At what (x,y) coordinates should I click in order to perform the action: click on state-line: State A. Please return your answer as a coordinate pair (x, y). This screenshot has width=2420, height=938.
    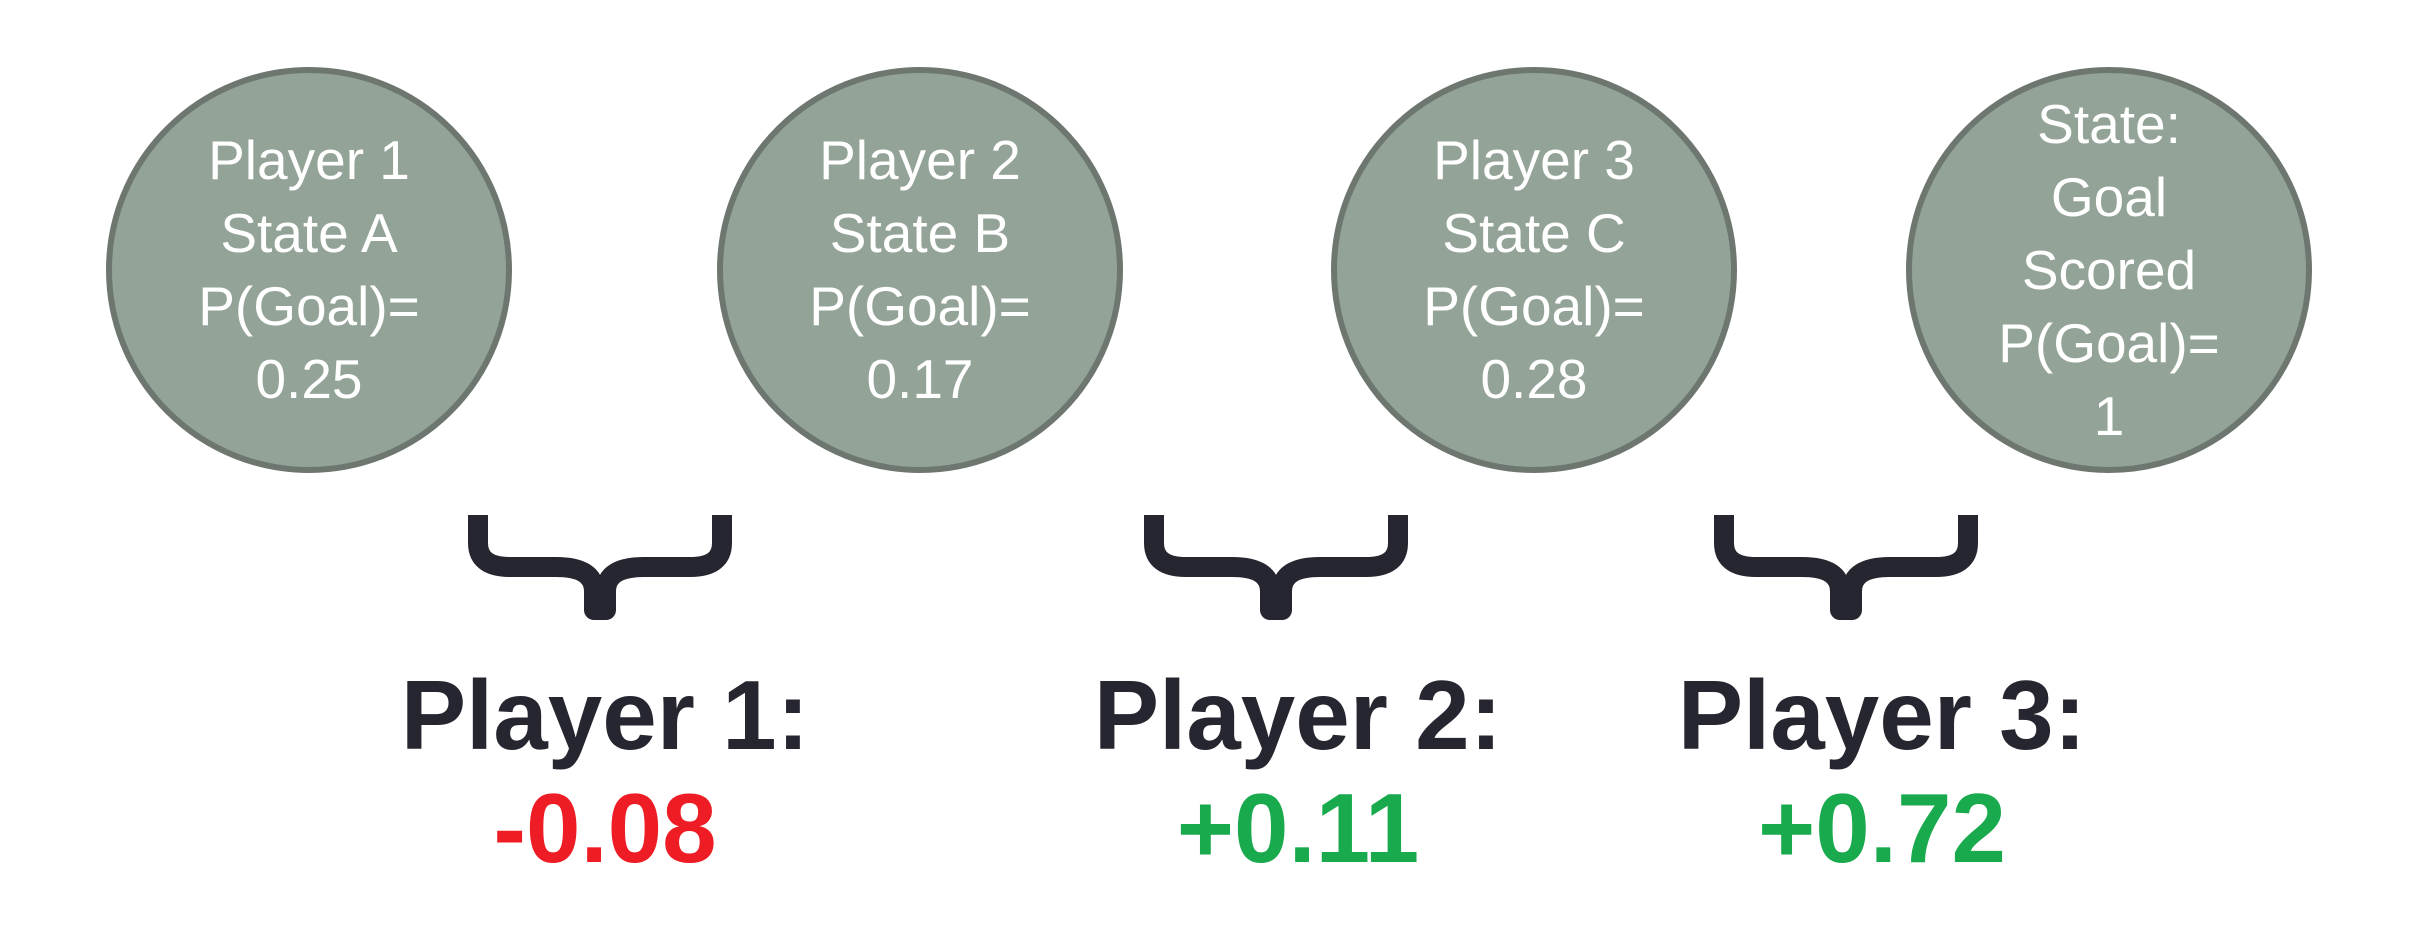
    Looking at the image, I should click on (309, 233).